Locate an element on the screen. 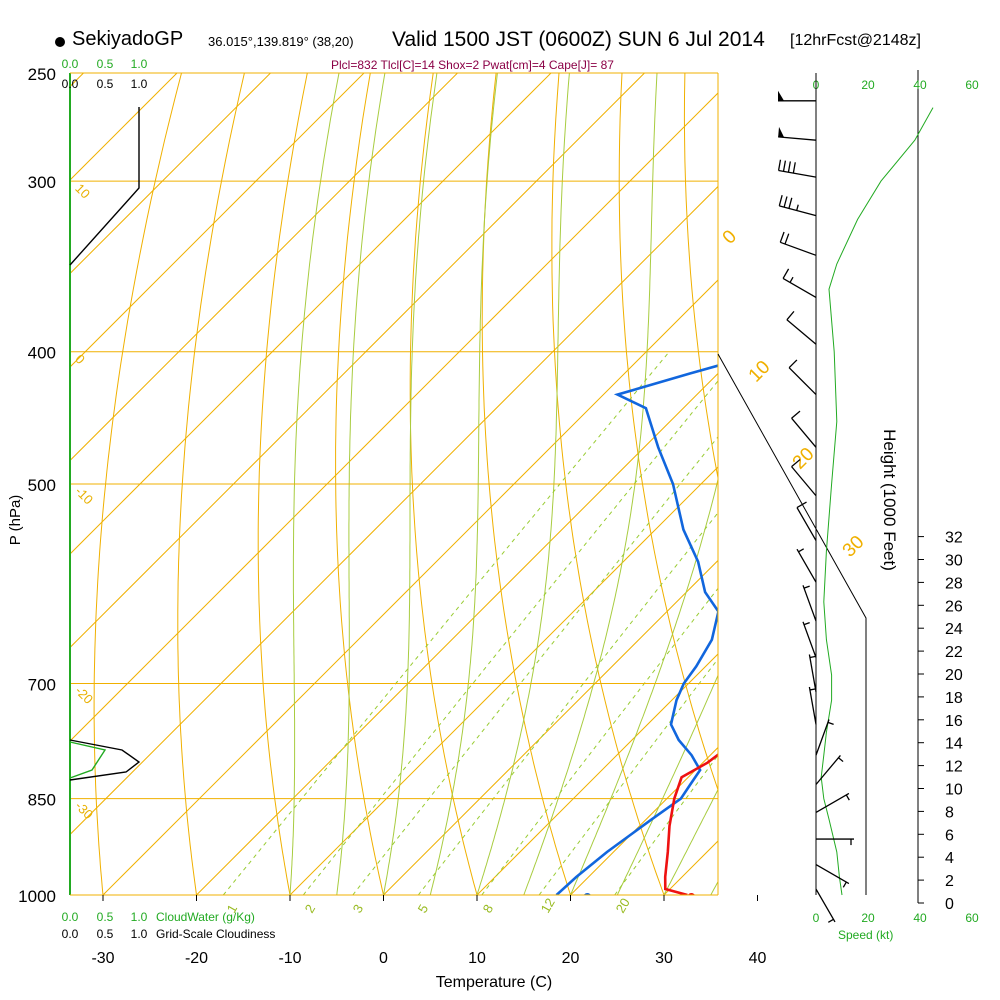  cloudiness-trace-lower is located at coordinates (105, 760).